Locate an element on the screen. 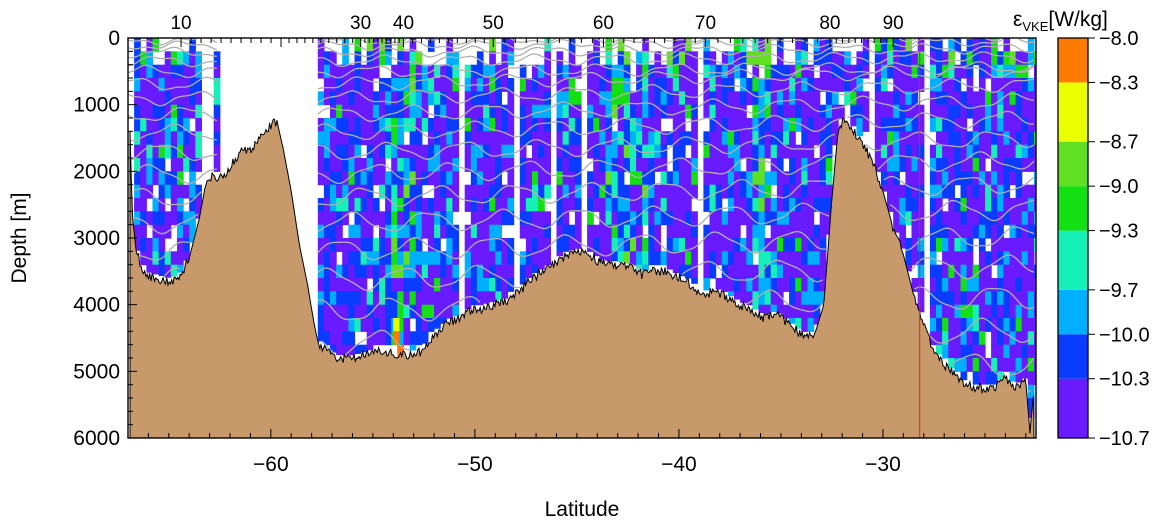 The image size is (1174, 526). colorbar-swatch is located at coordinates (1073, 260).